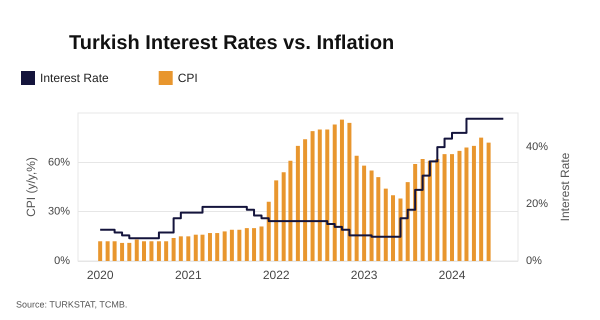 This screenshot has width=600, height=320. I want to click on legend-label: CPI, so click(188, 78).